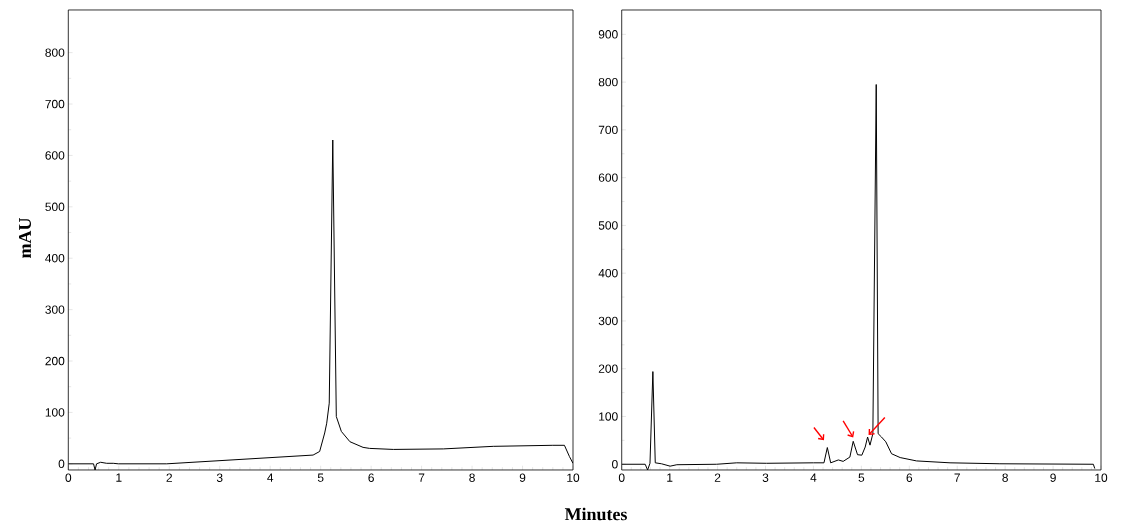 The width and height of the screenshot is (1121, 527). Describe the element at coordinates (608, 34) in the screenshot. I see `y-tick-label: 900` at that location.